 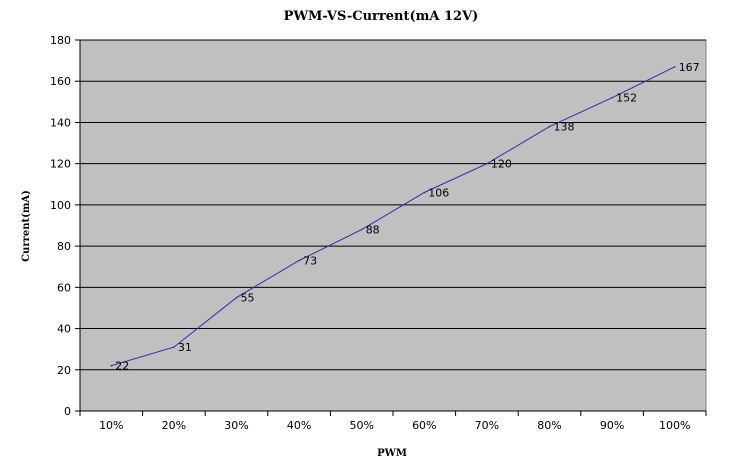 What do you see at coordinates (65, 226) in the screenshot?
I see `y-axis-ticks: 0 20 40 60 80 100 120 140 160 180` at bounding box center [65, 226].